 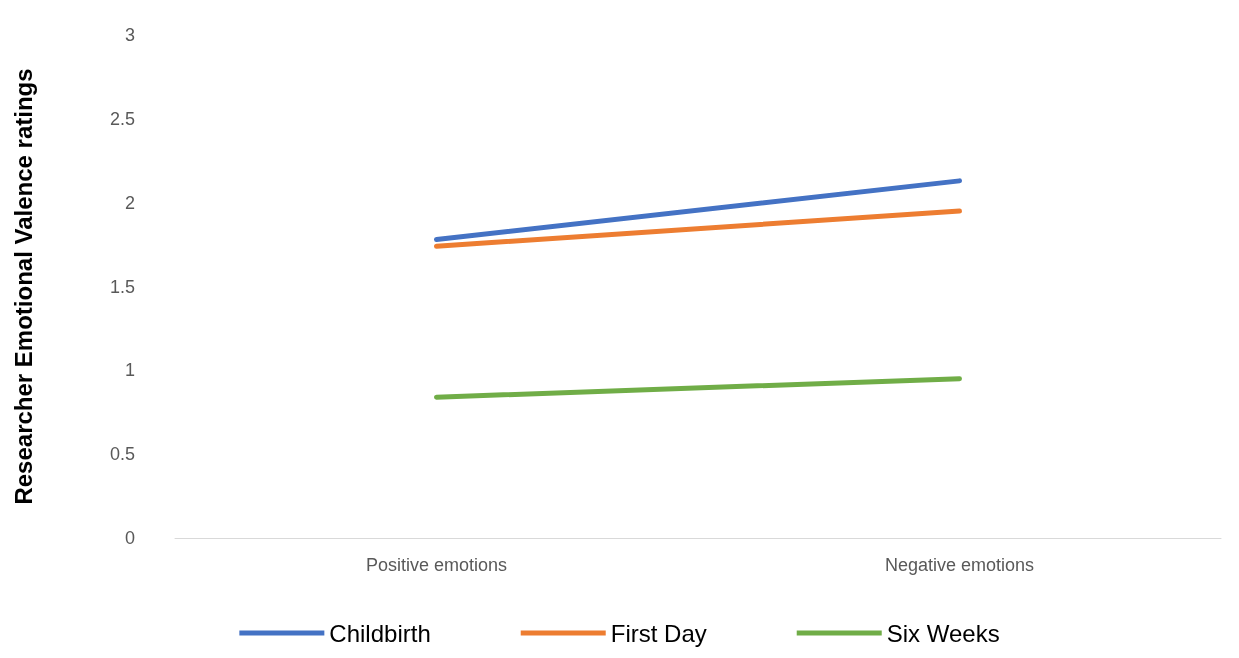 What do you see at coordinates (122, 118) in the screenshot?
I see `y-tick-label: 2.5` at bounding box center [122, 118].